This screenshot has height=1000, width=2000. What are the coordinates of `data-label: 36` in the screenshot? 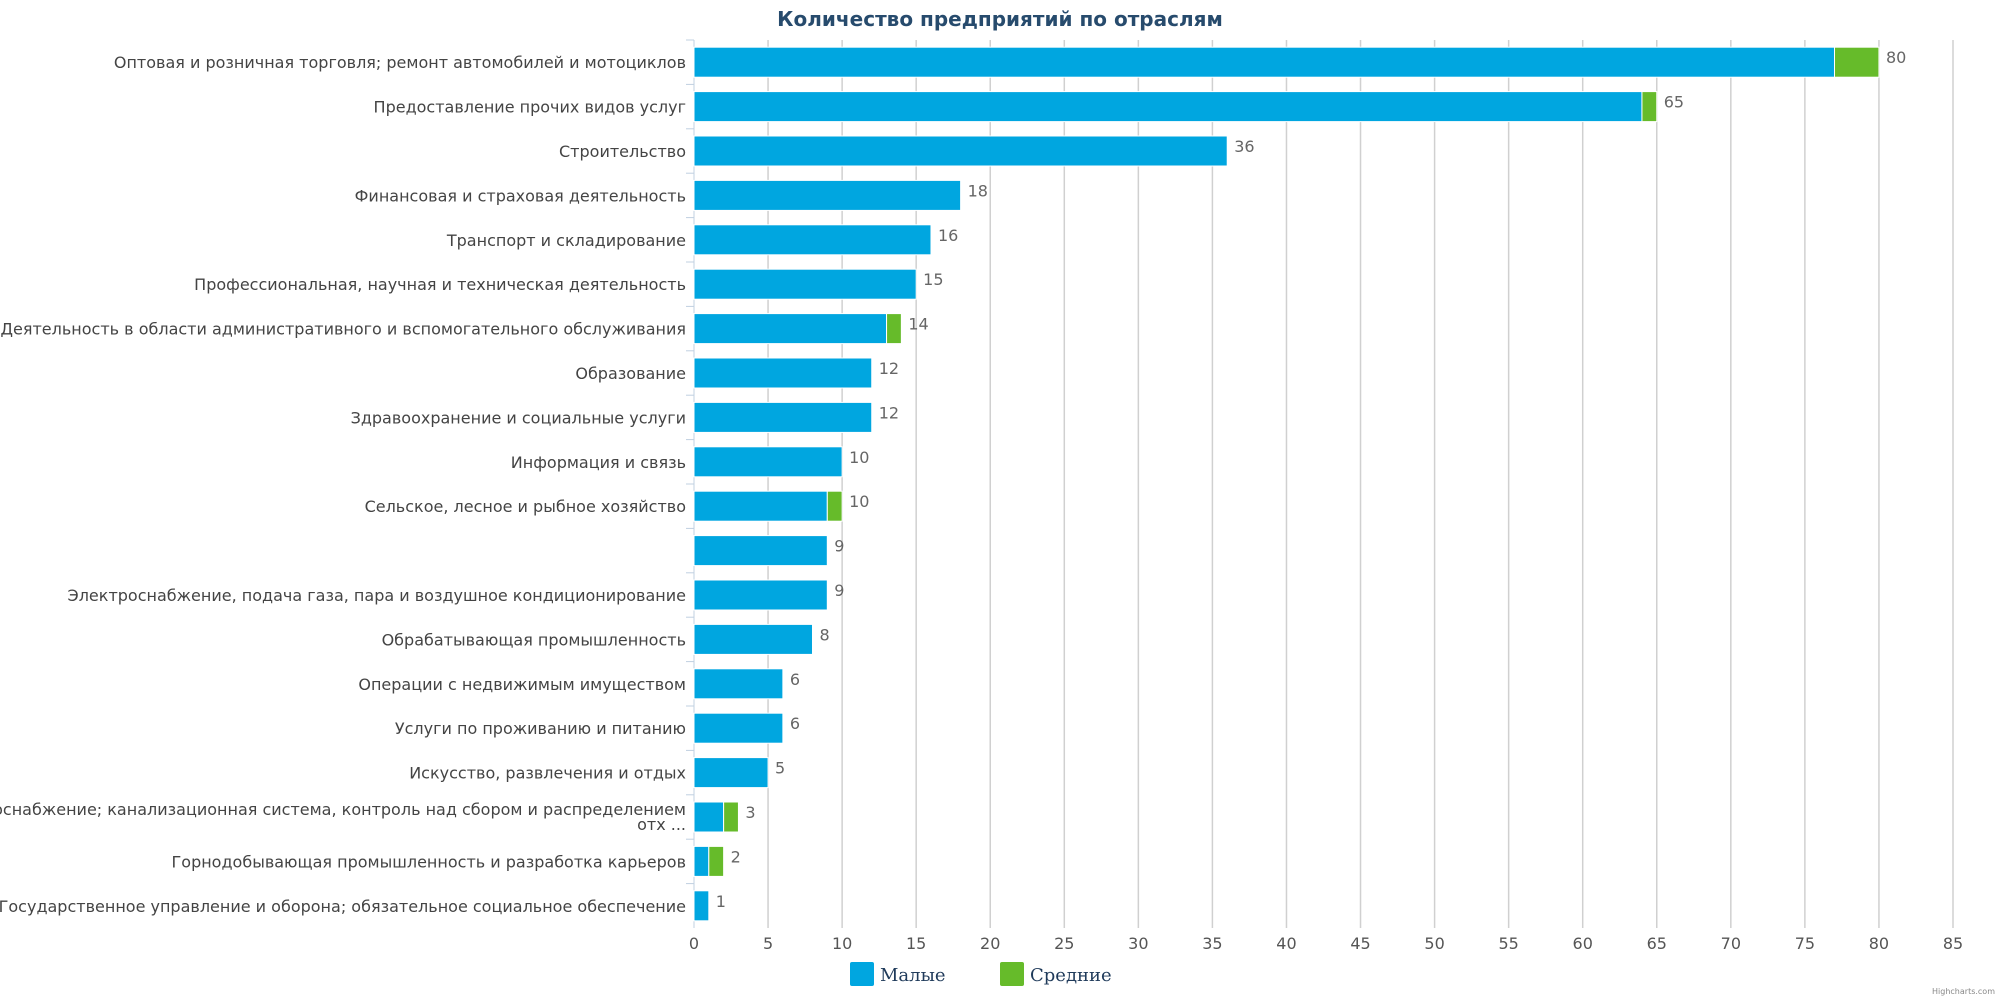 It's located at (1244, 146).